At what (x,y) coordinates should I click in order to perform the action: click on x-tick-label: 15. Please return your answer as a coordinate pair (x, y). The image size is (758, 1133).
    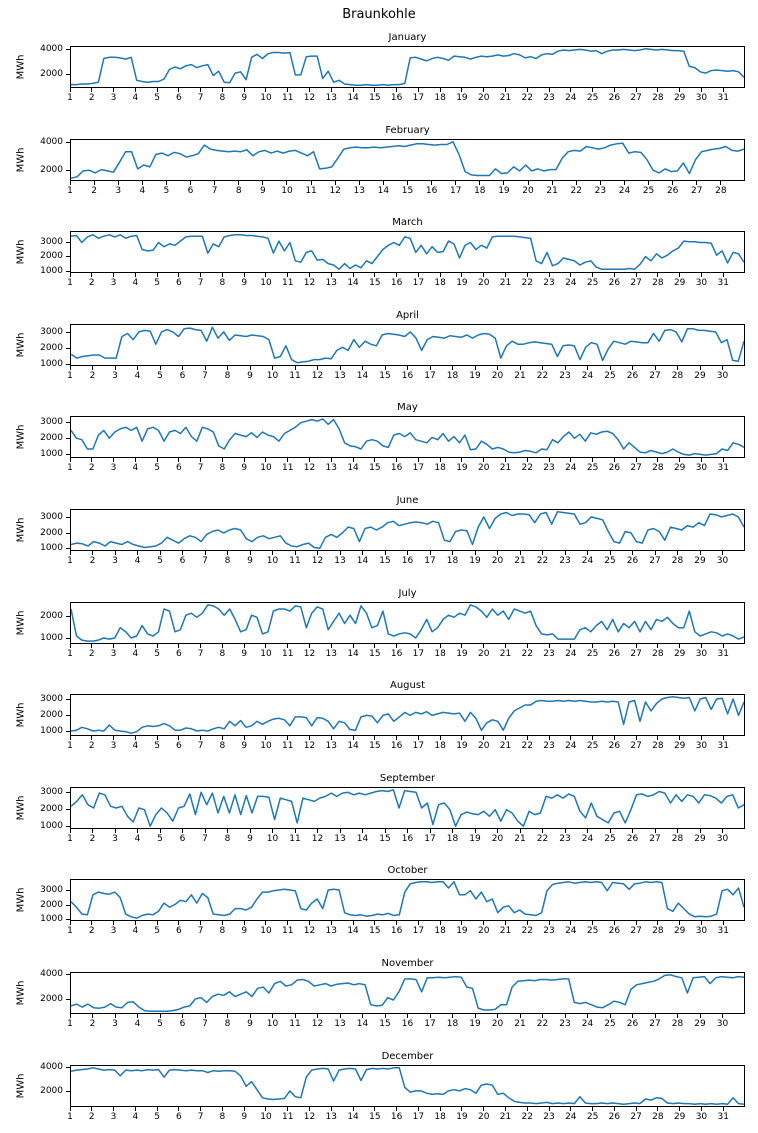
    Looking at the image, I should click on (375, 931).